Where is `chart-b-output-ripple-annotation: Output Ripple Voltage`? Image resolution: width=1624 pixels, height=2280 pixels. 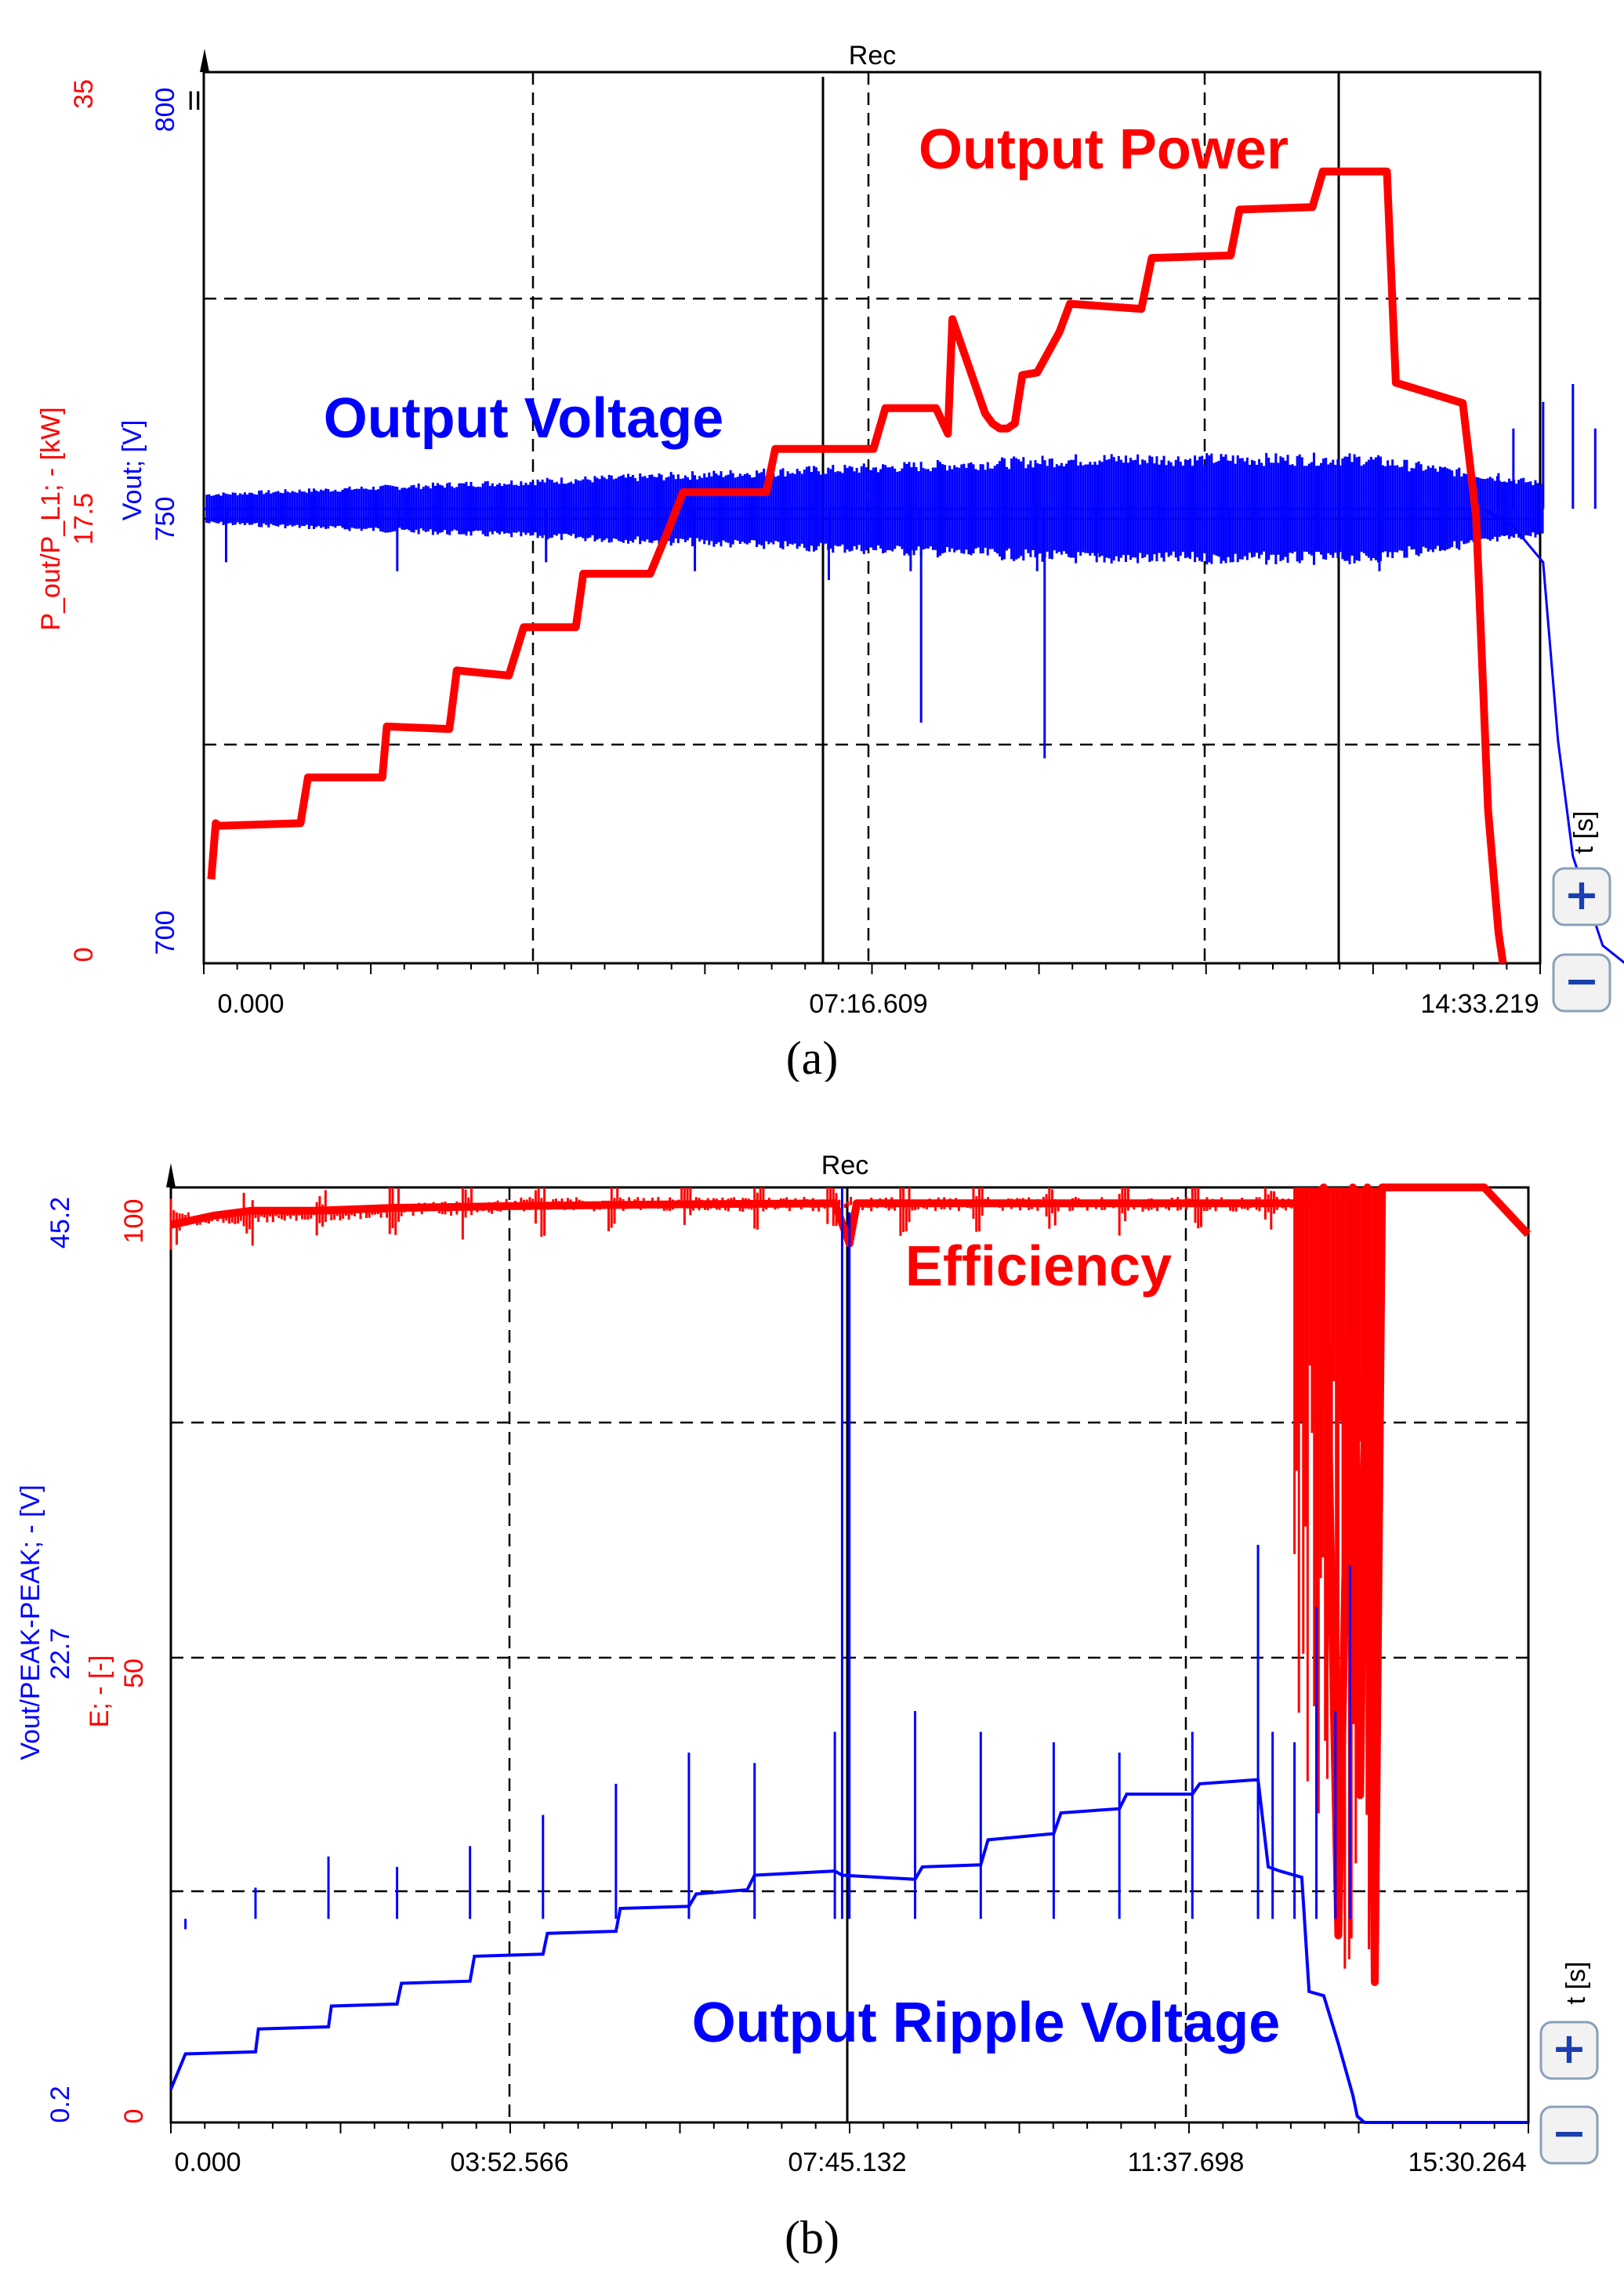
chart-b-output-ripple-annotation: Output Ripple Voltage is located at coordinates (986, 2023).